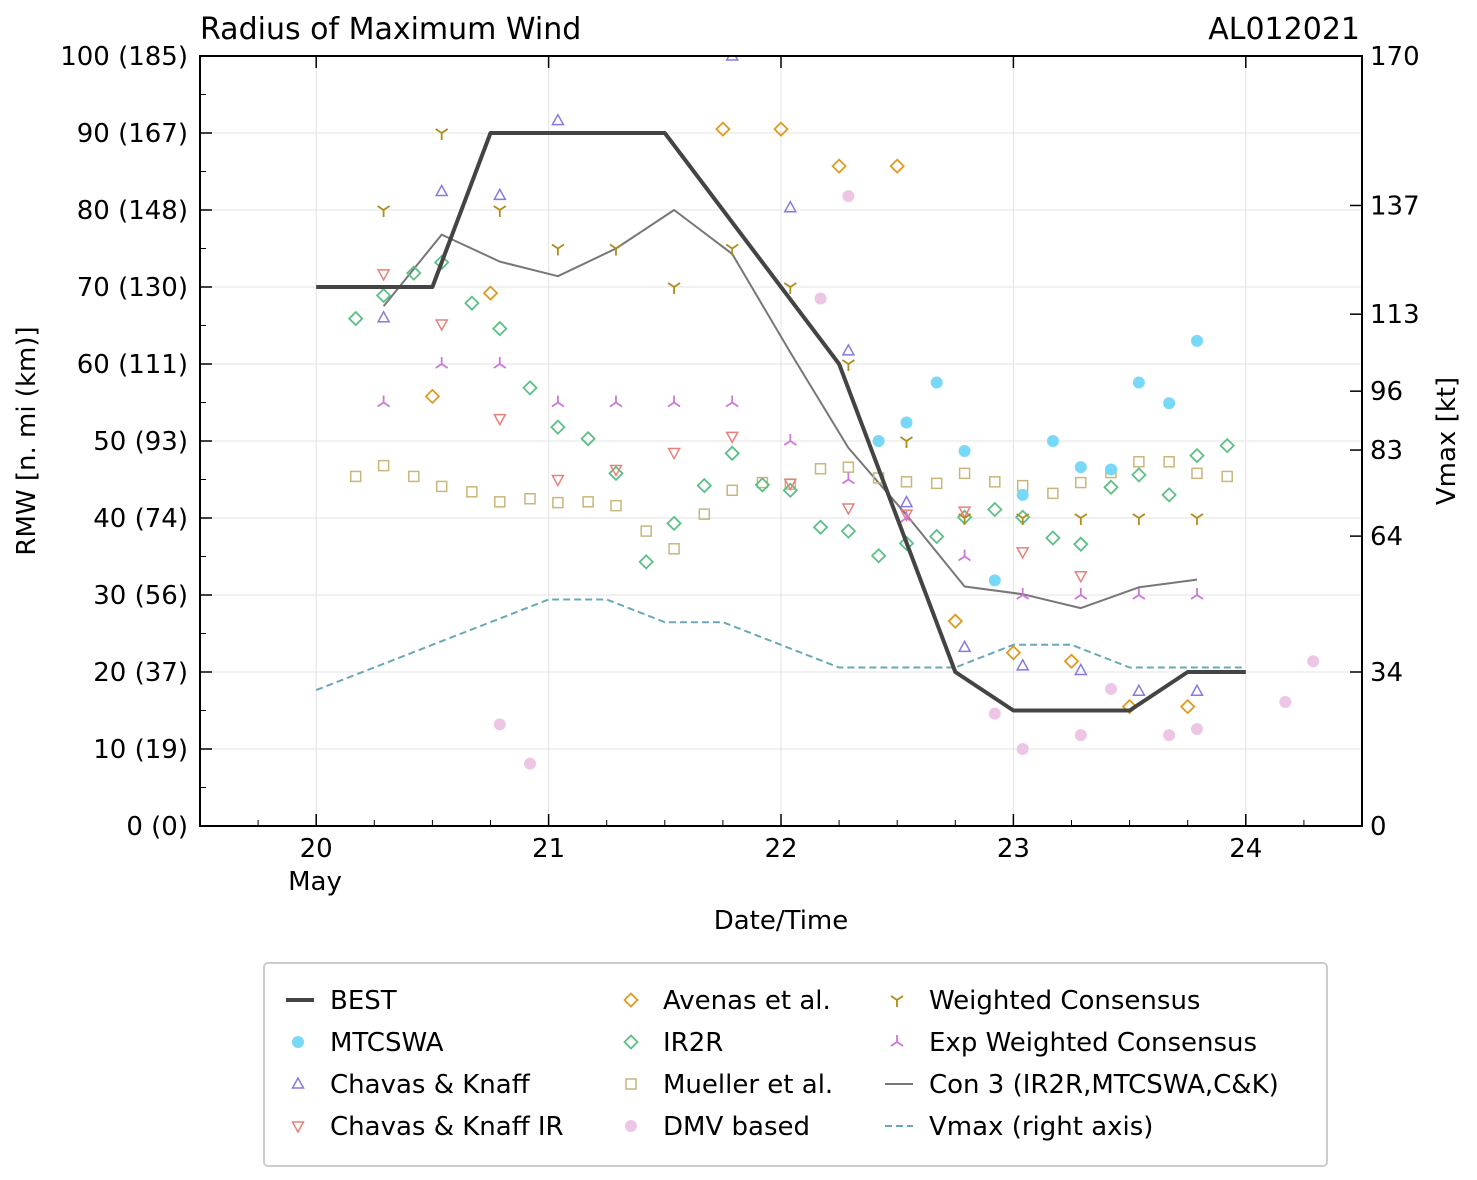 The image size is (1477, 1180). I want to click on legend-label-dmv: DMV based, so click(736, 1127).